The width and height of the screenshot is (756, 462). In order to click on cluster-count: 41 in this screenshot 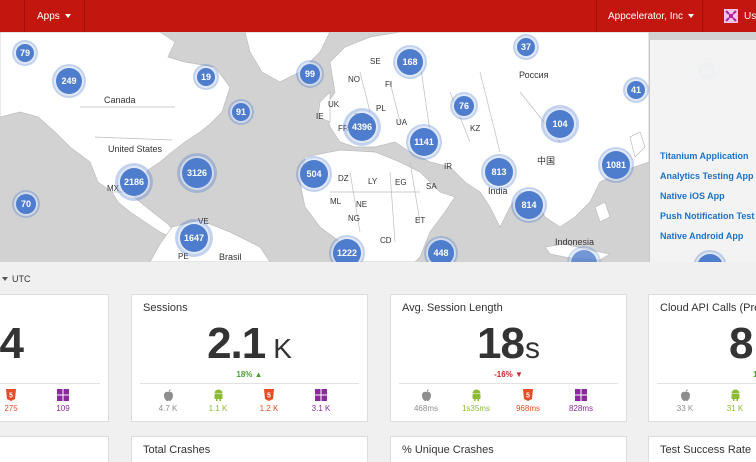, I will do `click(636, 90)`.